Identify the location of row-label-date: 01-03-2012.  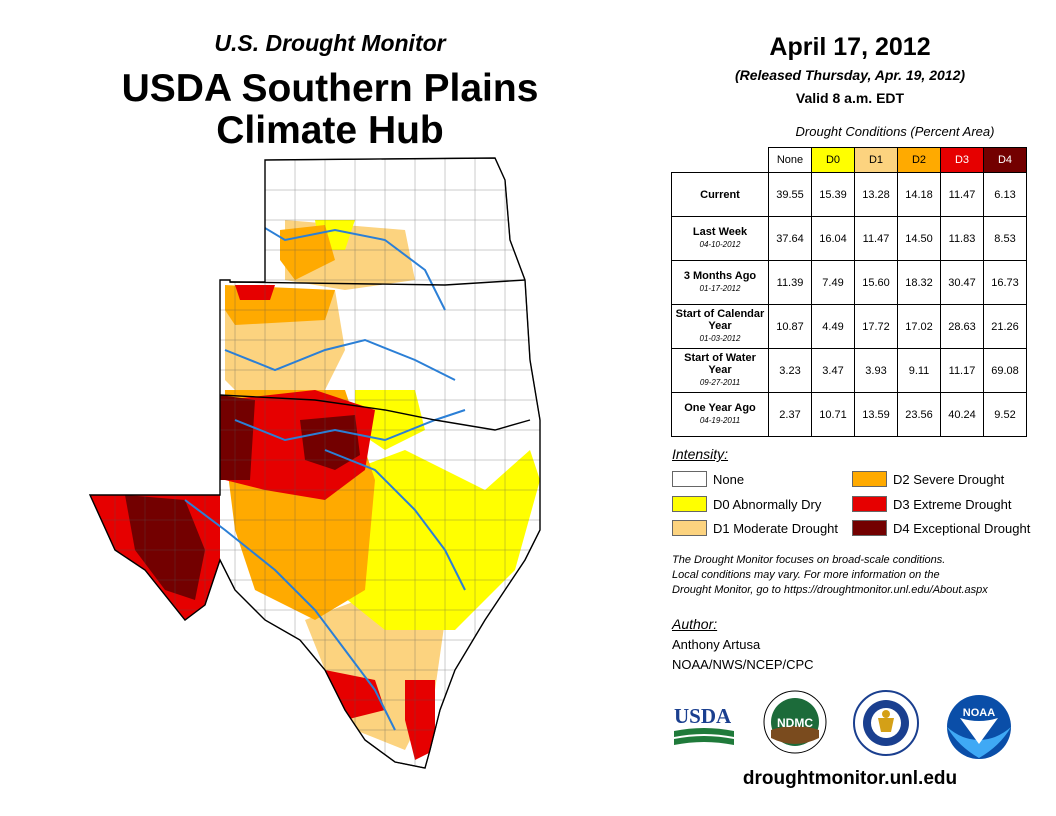
(720, 338).